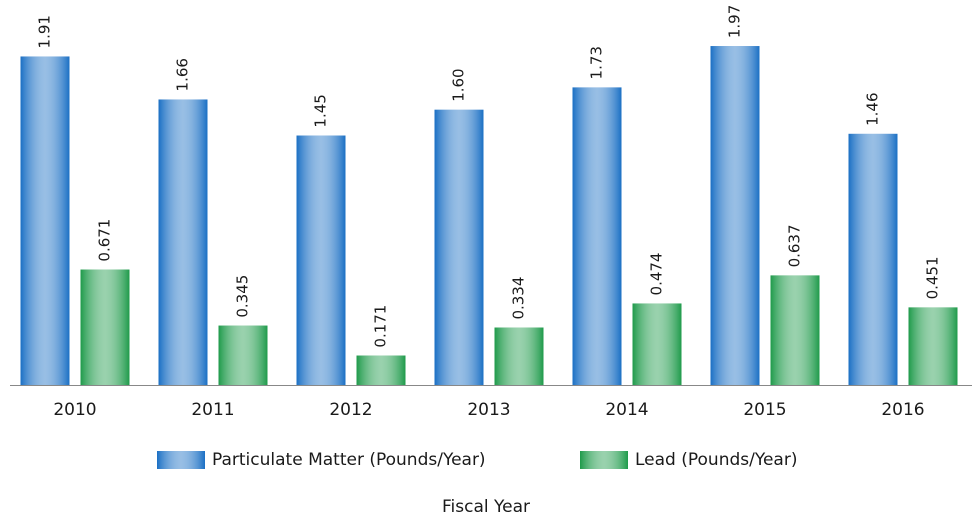  Describe the element at coordinates (459, 84) in the screenshot. I see `value-label: 1.60` at that location.